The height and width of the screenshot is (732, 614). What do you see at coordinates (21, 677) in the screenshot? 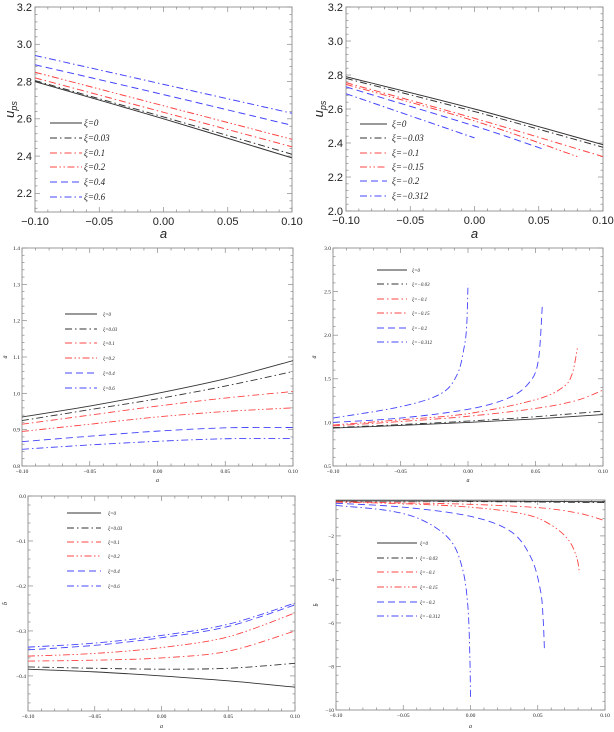
I see `y-tick-label: −0.4` at bounding box center [21, 677].